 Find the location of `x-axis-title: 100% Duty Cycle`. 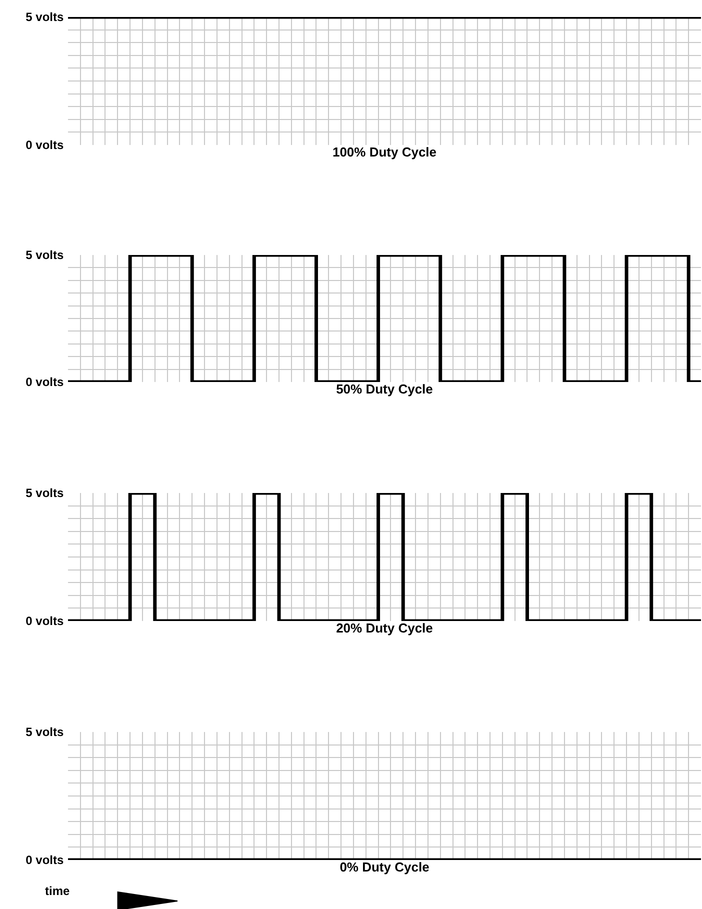

x-axis-title: 100% Duty Cycle is located at coordinates (384, 152).